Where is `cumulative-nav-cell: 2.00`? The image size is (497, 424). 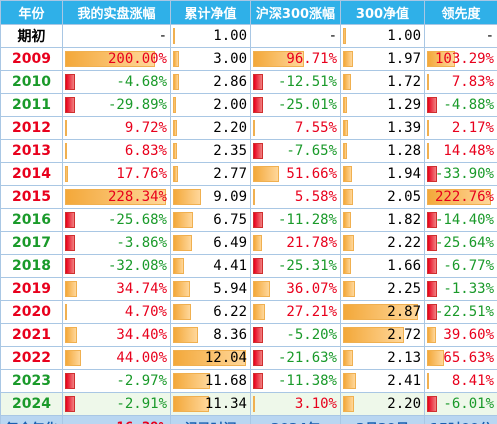 cumulative-nav-cell: 2.00 is located at coordinates (210, 105).